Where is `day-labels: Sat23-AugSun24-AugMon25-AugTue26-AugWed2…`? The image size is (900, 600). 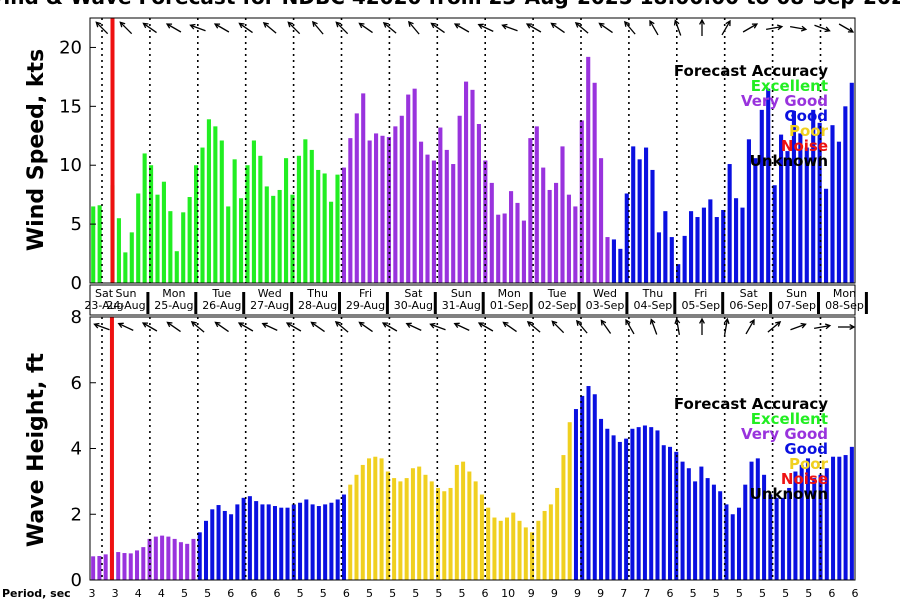
day-labels: Sat23-AugSun24-AugMon25-AugTue26-AugWed2… is located at coordinates (476, 300).